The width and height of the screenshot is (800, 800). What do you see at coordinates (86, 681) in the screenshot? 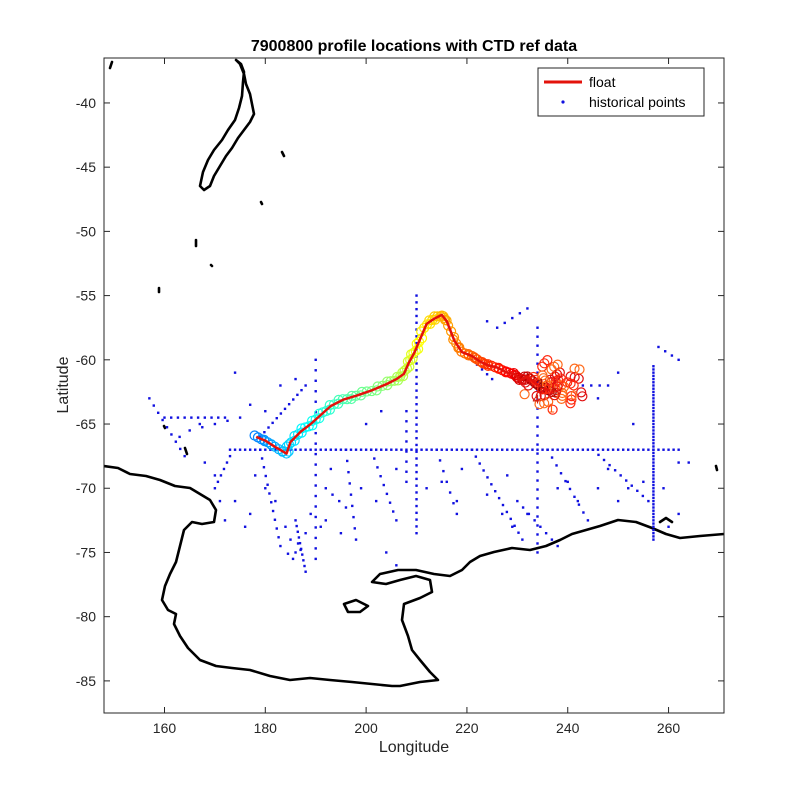
I see `y-tick-label-9: -85` at bounding box center [86, 681].